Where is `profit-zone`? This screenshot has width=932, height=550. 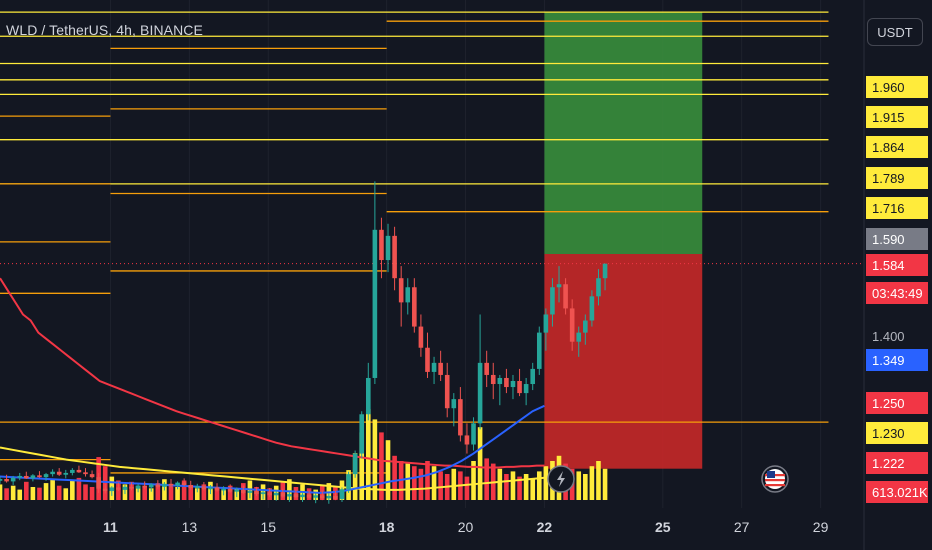 profit-zone is located at coordinates (623, 133).